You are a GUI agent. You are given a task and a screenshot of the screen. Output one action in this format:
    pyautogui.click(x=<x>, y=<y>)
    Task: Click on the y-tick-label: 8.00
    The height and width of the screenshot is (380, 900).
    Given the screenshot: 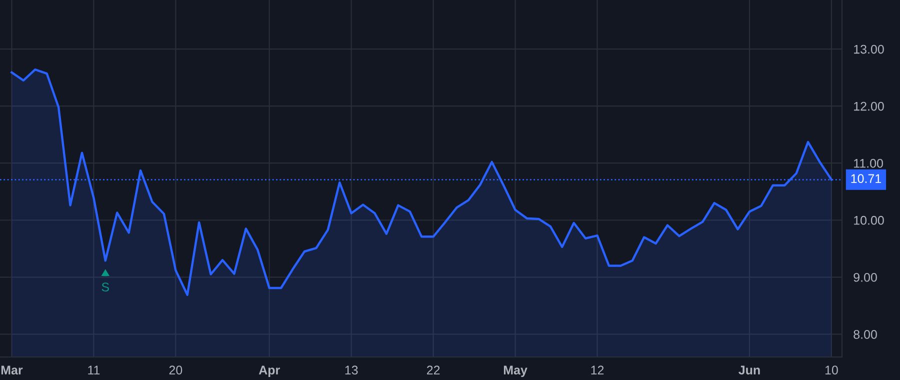 What is the action you would take?
    pyautogui.click(x=865, y=334)
    